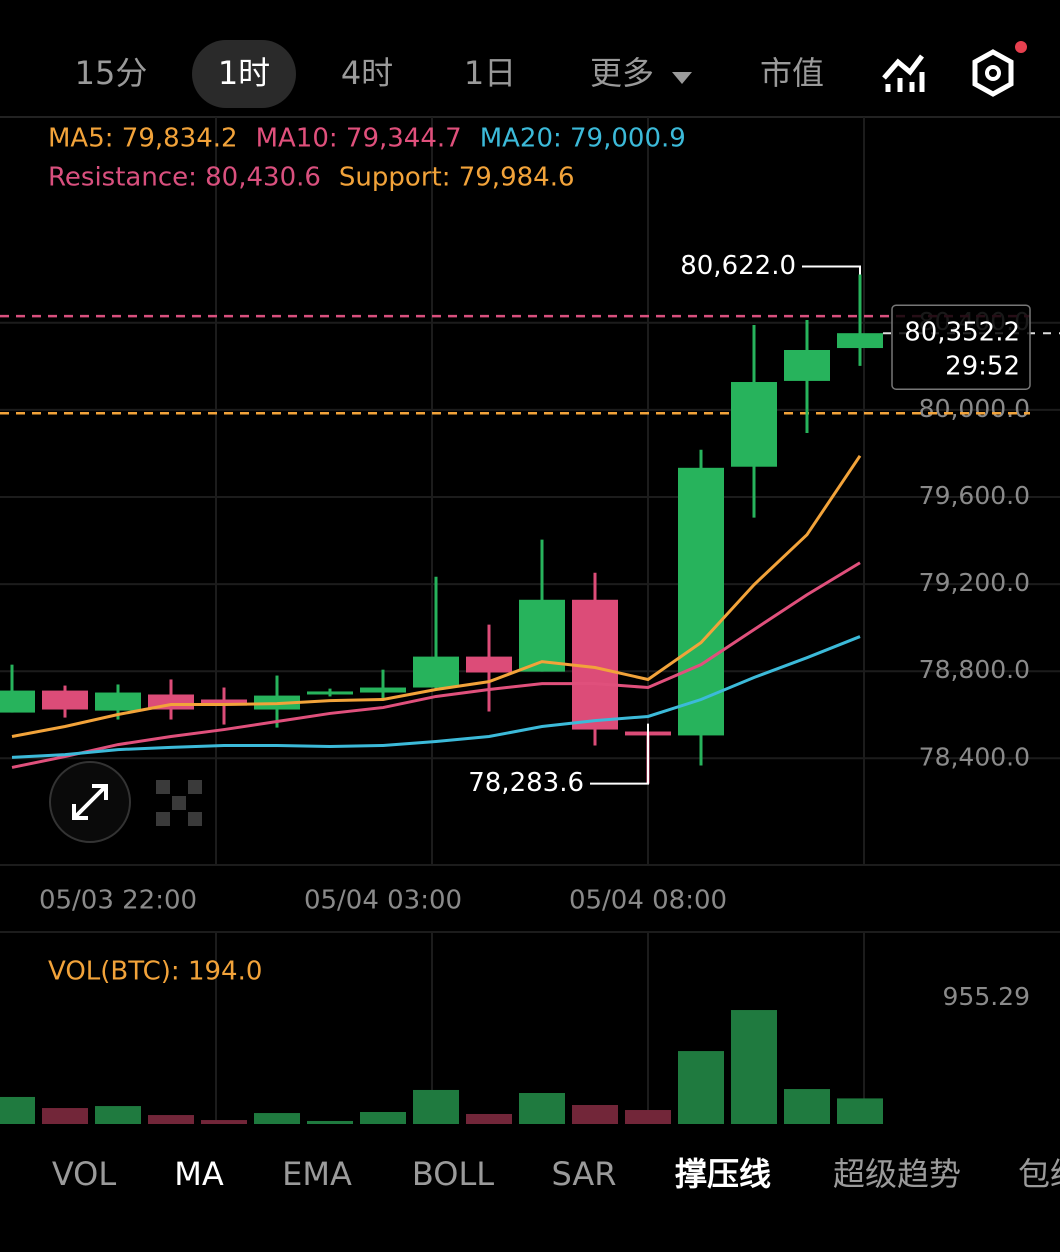 The height and width of the screenshot is (1252, 1060). I want to click on watermark, so click(179, 803).